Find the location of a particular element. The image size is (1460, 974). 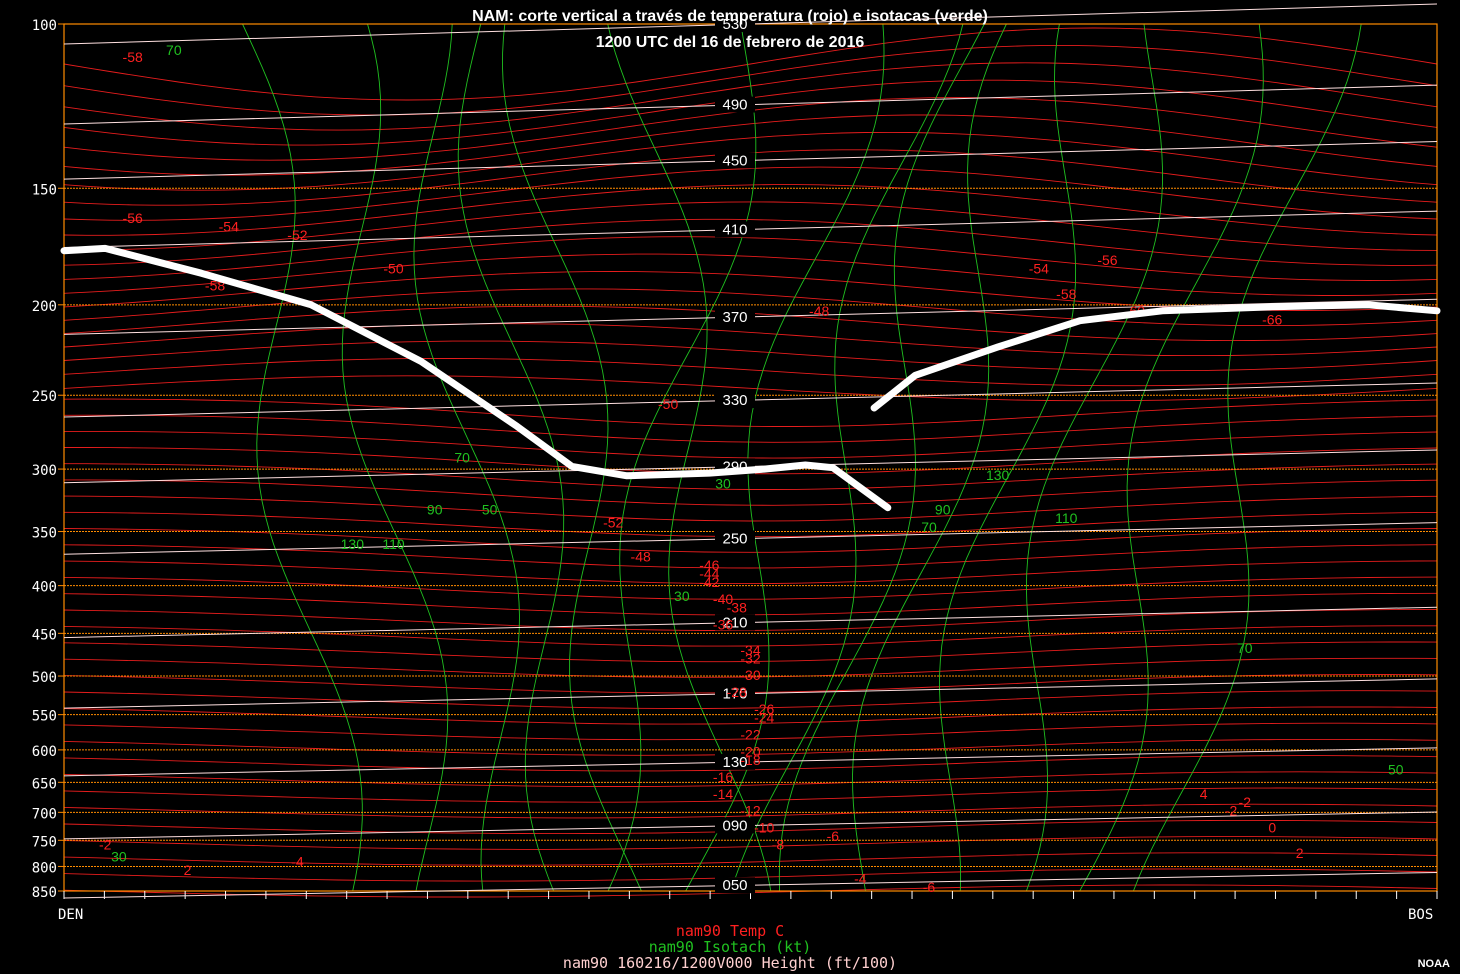

y-tick-label: 800 is located at coordinates (44, 868).